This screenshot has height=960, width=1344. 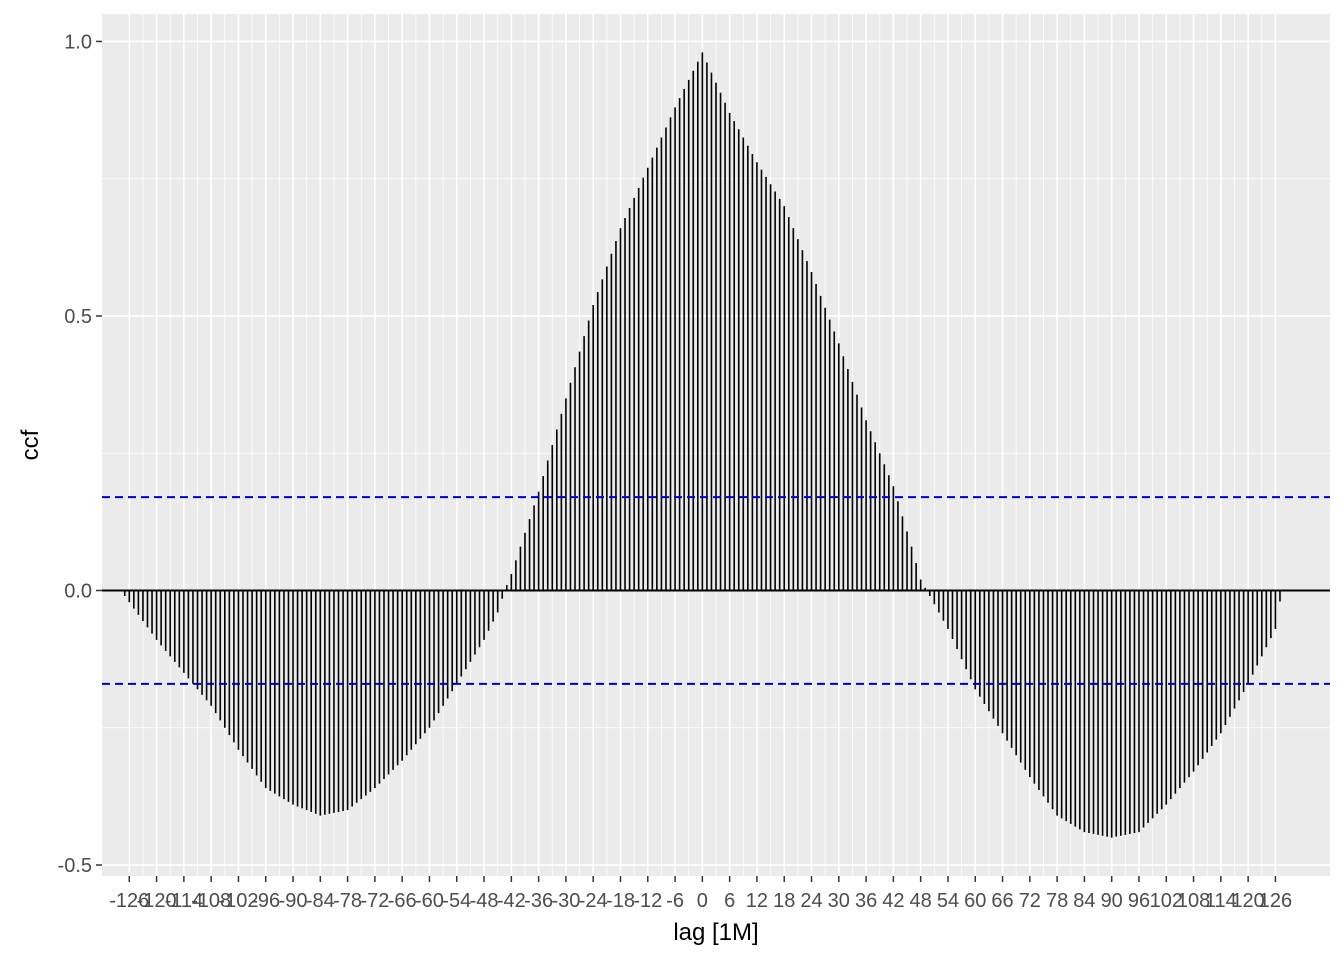 What do you see at coordinates (921, 901) in the screenshot?
I see `x-tick-label: 48` at bounding box center [921, 901].